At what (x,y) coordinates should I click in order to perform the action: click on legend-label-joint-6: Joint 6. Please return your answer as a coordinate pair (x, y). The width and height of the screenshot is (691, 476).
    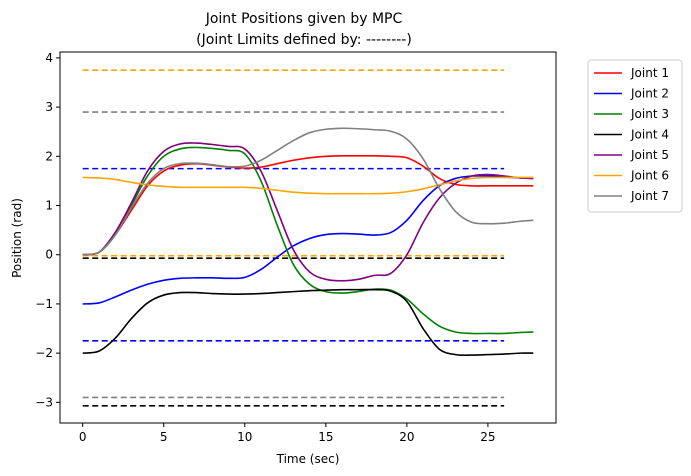
    Looking at the image, I should click on (649, 176).